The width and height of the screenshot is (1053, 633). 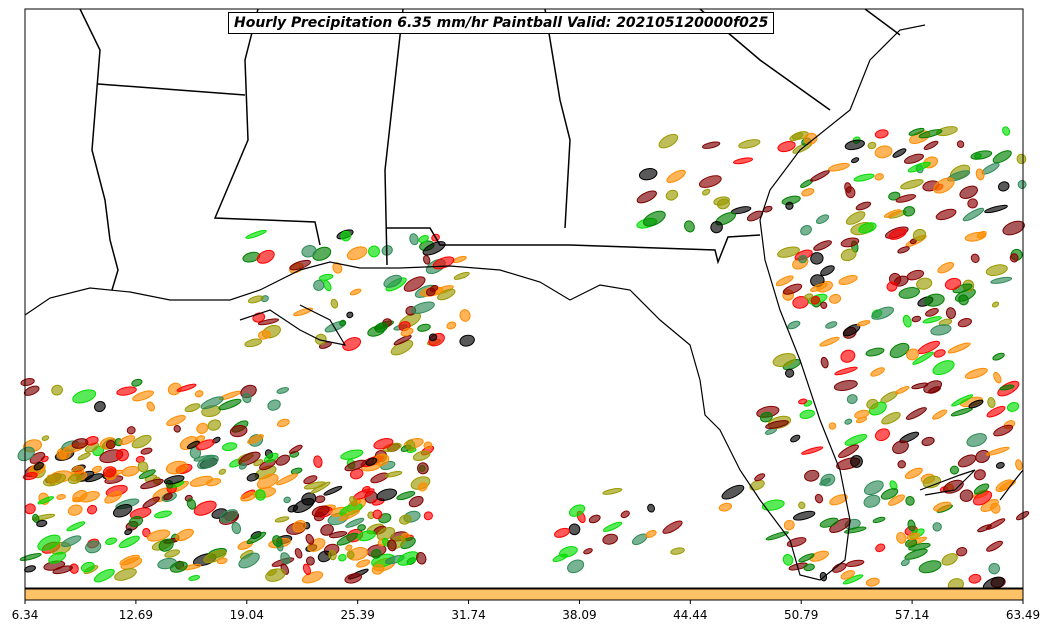 What do you see at coordinates (394, 137) in the screenshot?
I see `border-ms-al` at bounding box center [394, 137].